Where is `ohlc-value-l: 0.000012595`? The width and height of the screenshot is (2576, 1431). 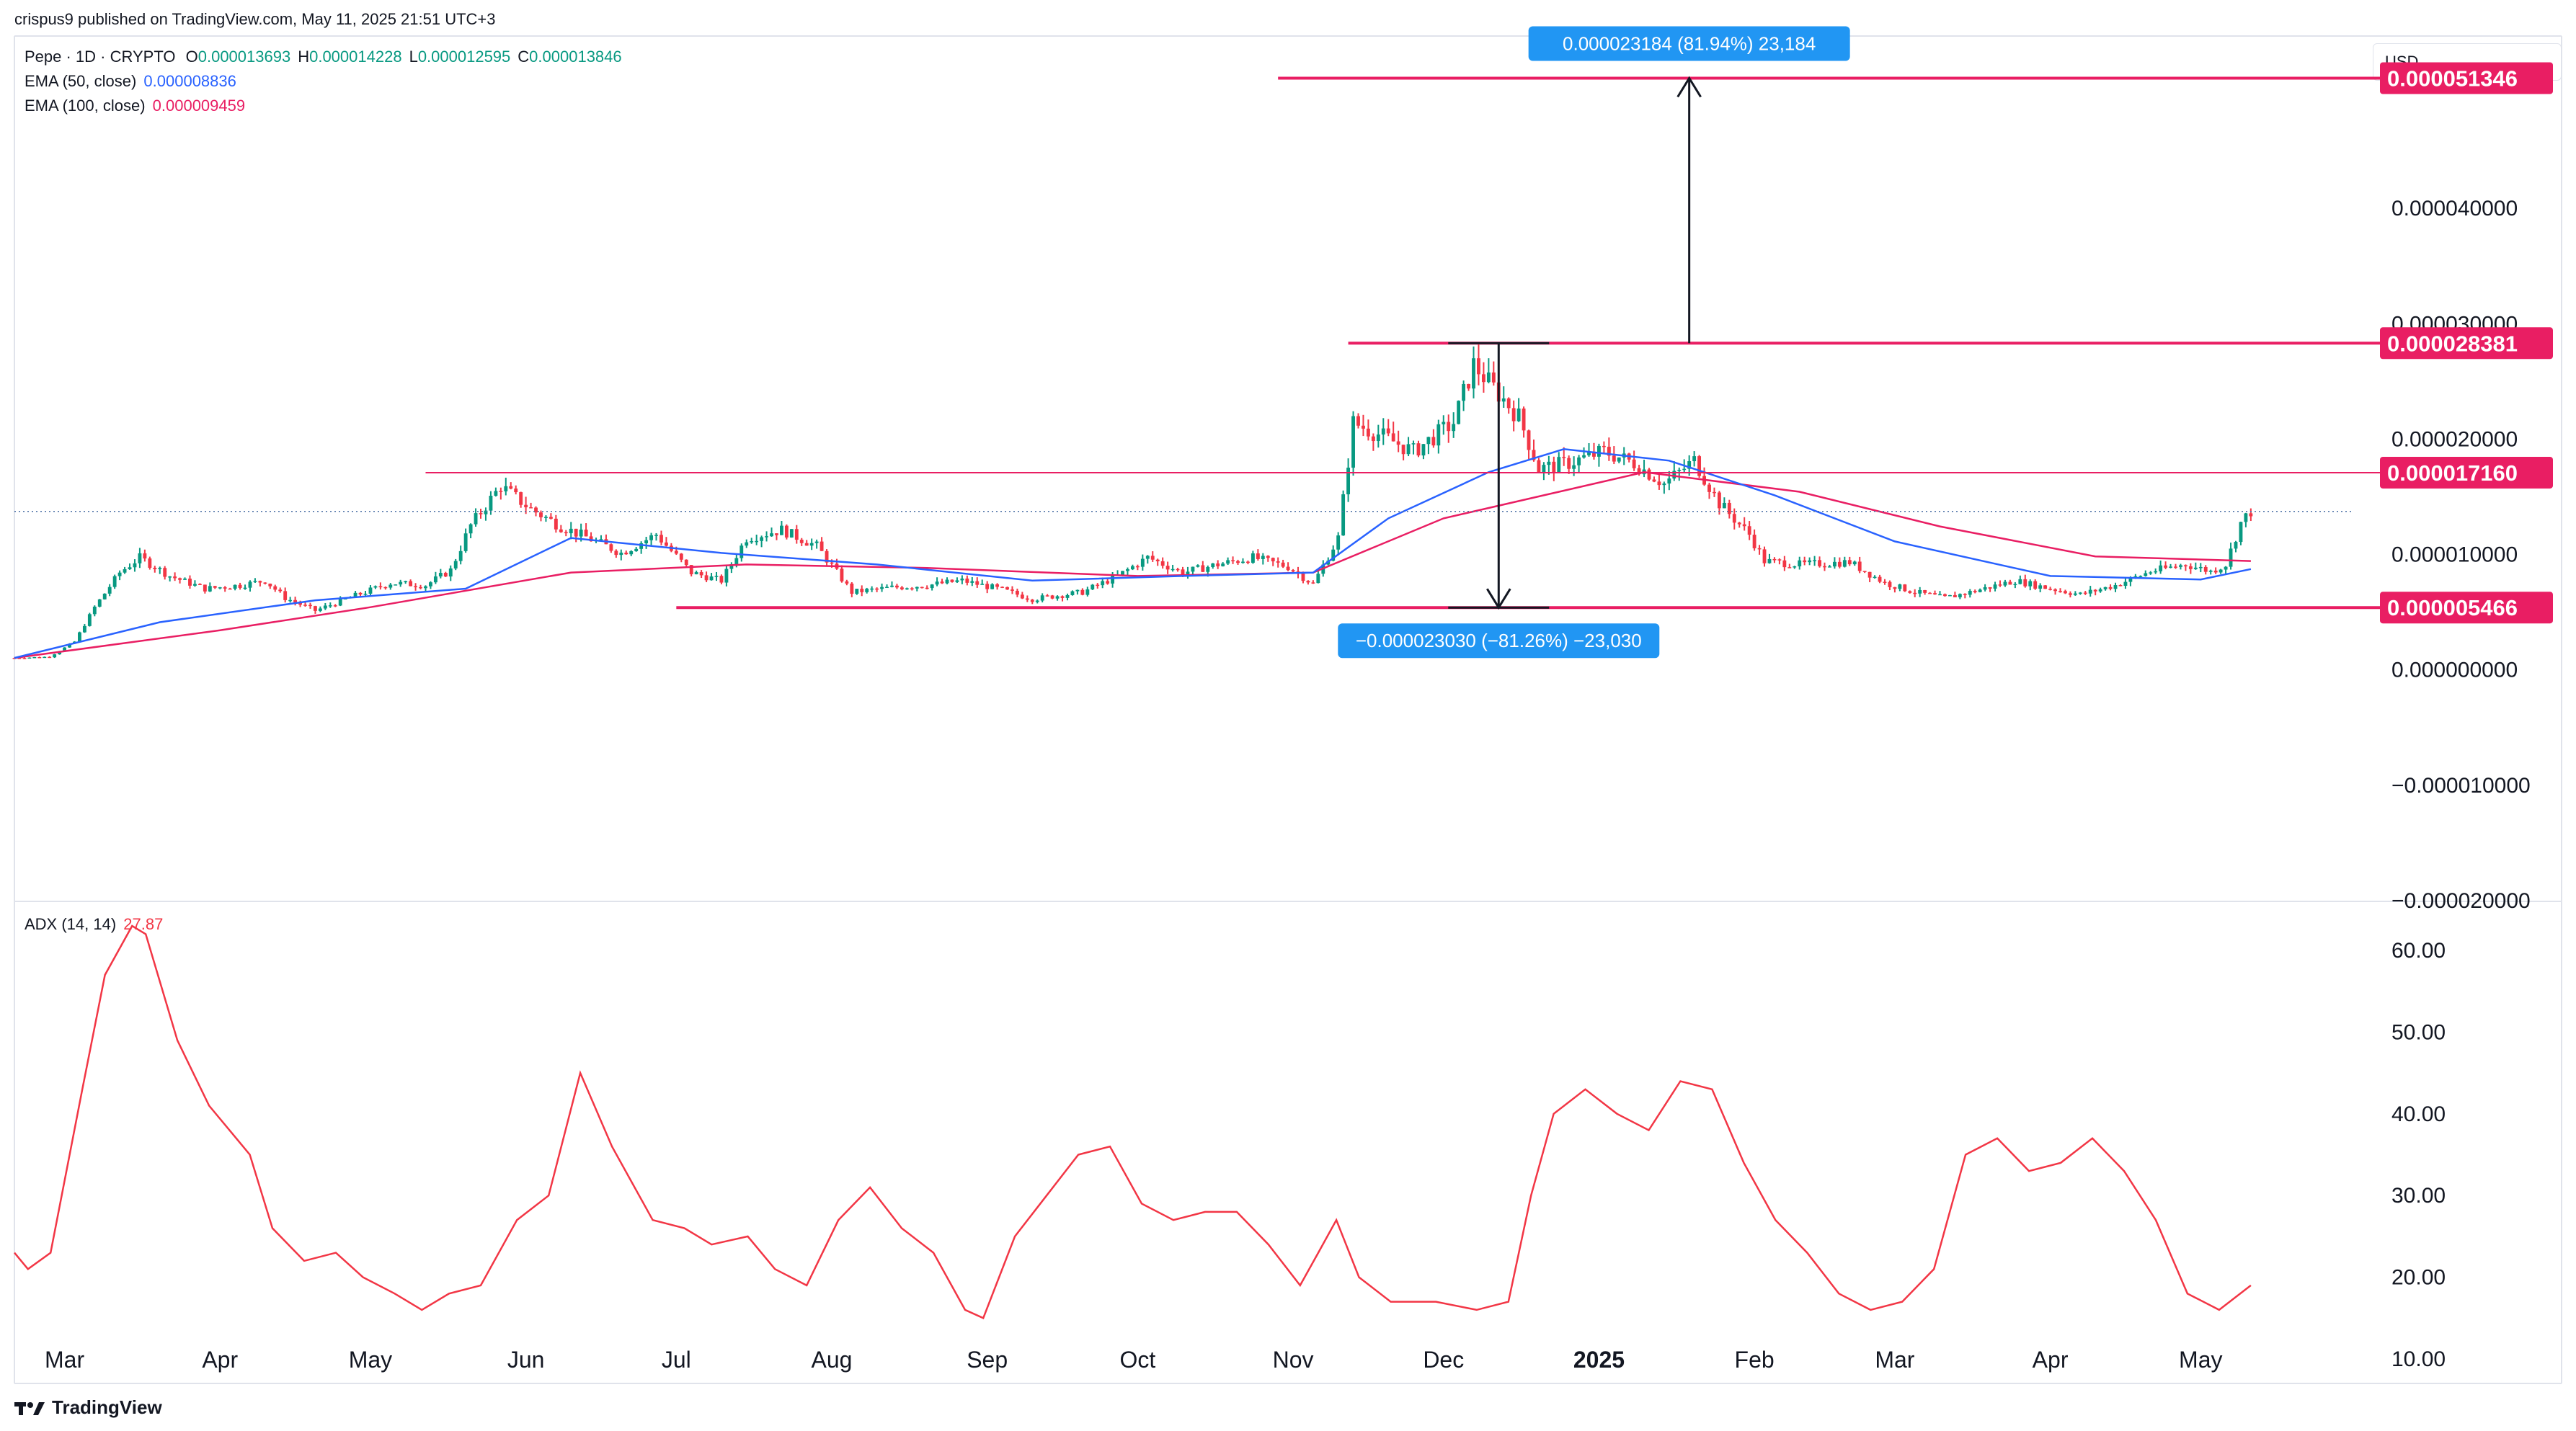
ohlc-value-l: 0.000012595 is located at coordinates (464, 57).